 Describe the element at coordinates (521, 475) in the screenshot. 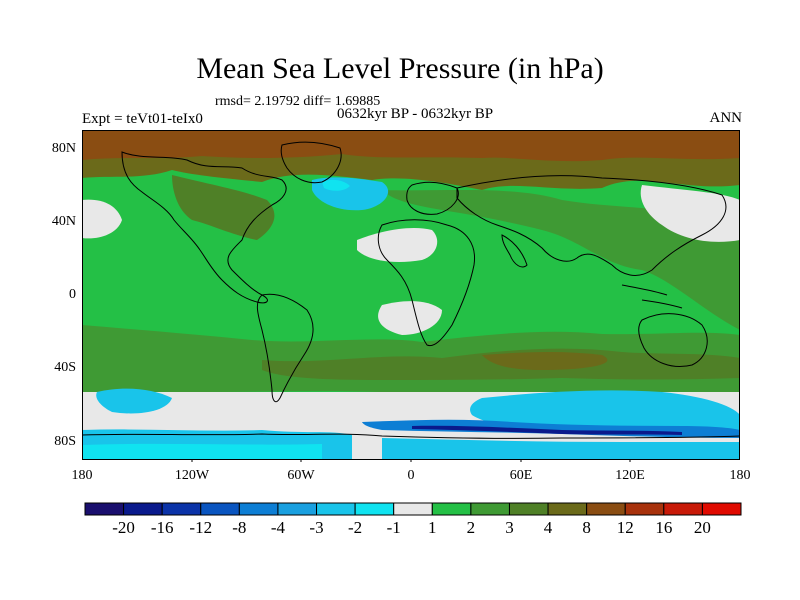

I see `lon-label: 60E` at that location.